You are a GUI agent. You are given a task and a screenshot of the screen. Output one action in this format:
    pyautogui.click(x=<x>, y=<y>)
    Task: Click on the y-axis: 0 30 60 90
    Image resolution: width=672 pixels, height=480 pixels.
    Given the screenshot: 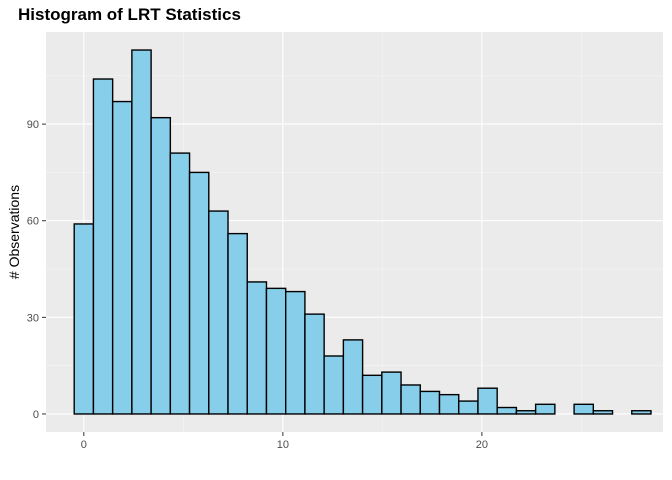 What is the action you would take?
    pyautogui.click(x=36, y=270)
    